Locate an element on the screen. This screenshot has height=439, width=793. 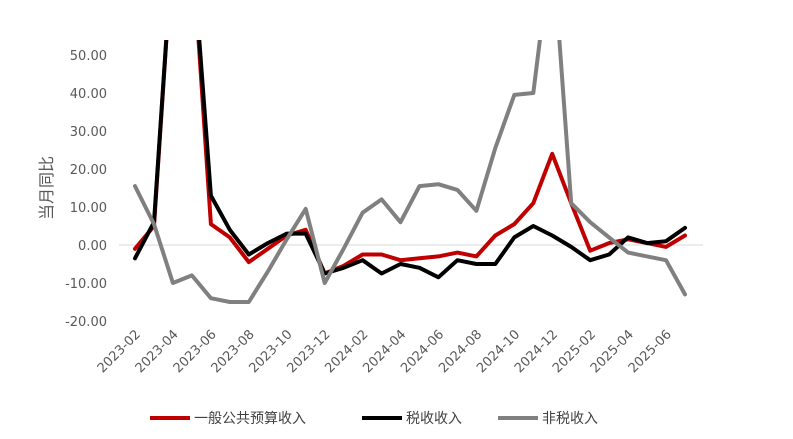
y-tick-label: 10.00 is located at coordinates (88, 208).